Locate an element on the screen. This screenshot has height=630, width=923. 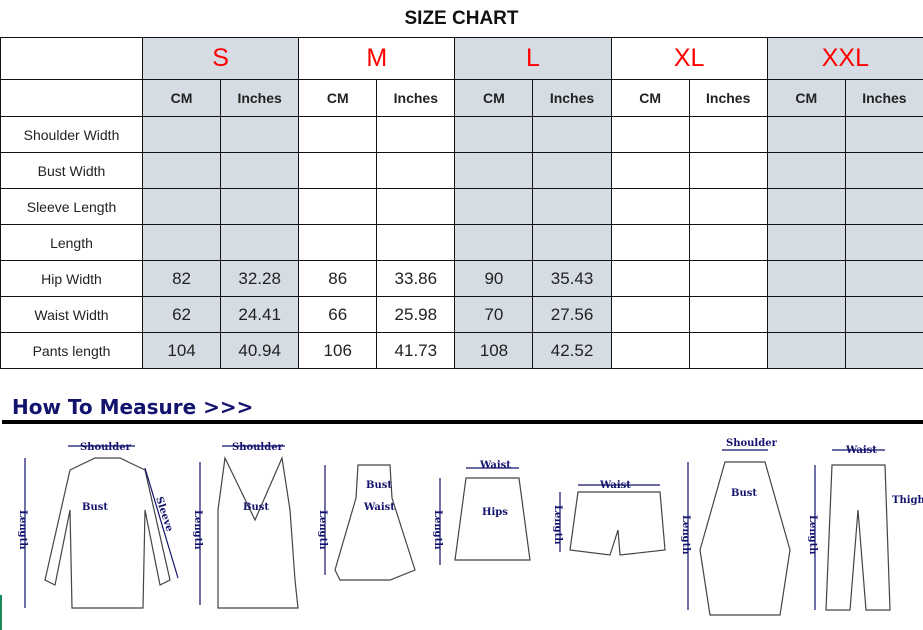
shorts-illustration: Waist Length is located at coordinates (609, 518).